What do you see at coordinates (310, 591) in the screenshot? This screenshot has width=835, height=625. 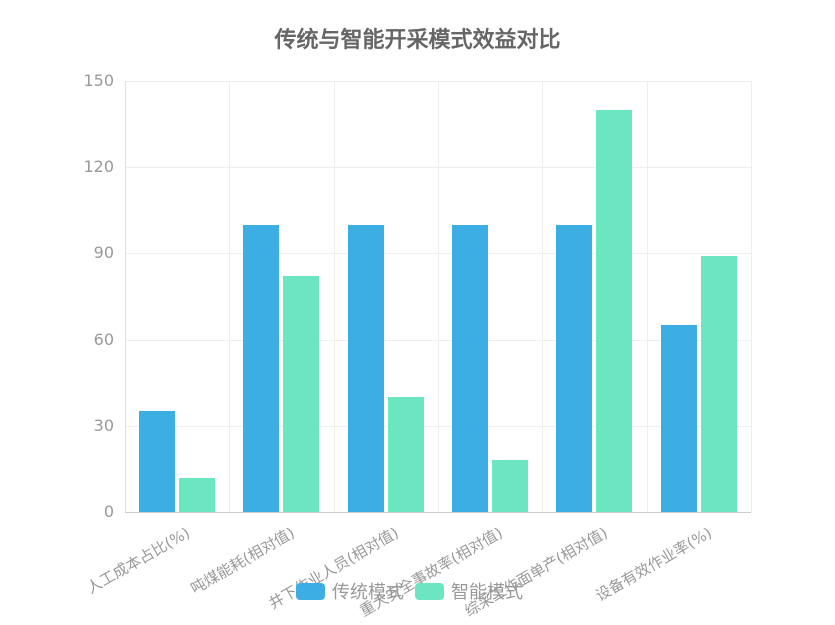 I see `legend-swatch-traditional` at bounding box center [310, 591].